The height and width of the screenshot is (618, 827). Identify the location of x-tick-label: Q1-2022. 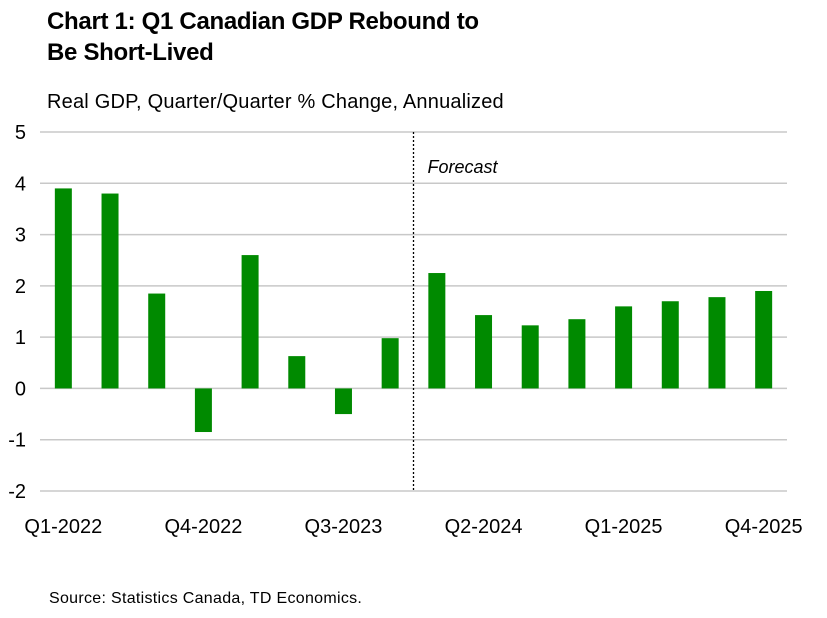
(63, 527).